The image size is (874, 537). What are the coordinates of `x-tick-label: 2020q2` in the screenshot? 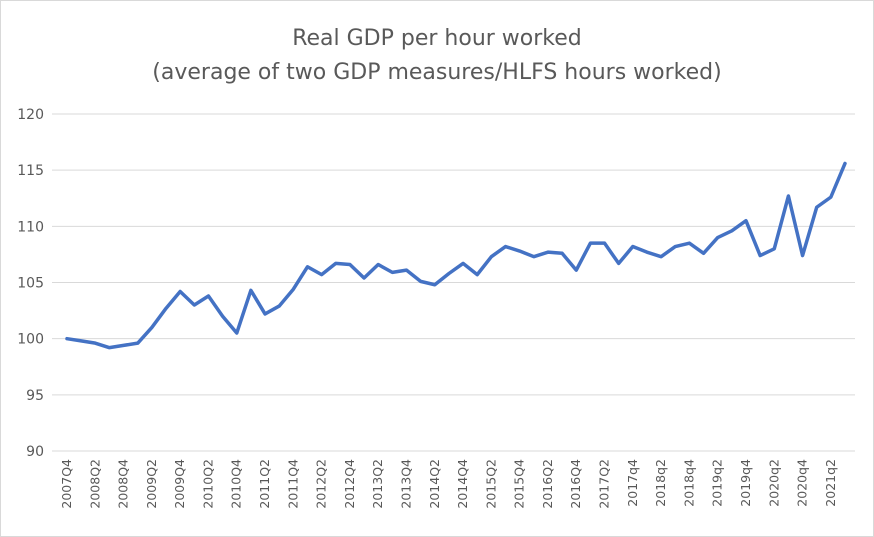 It's located at (773, 483).